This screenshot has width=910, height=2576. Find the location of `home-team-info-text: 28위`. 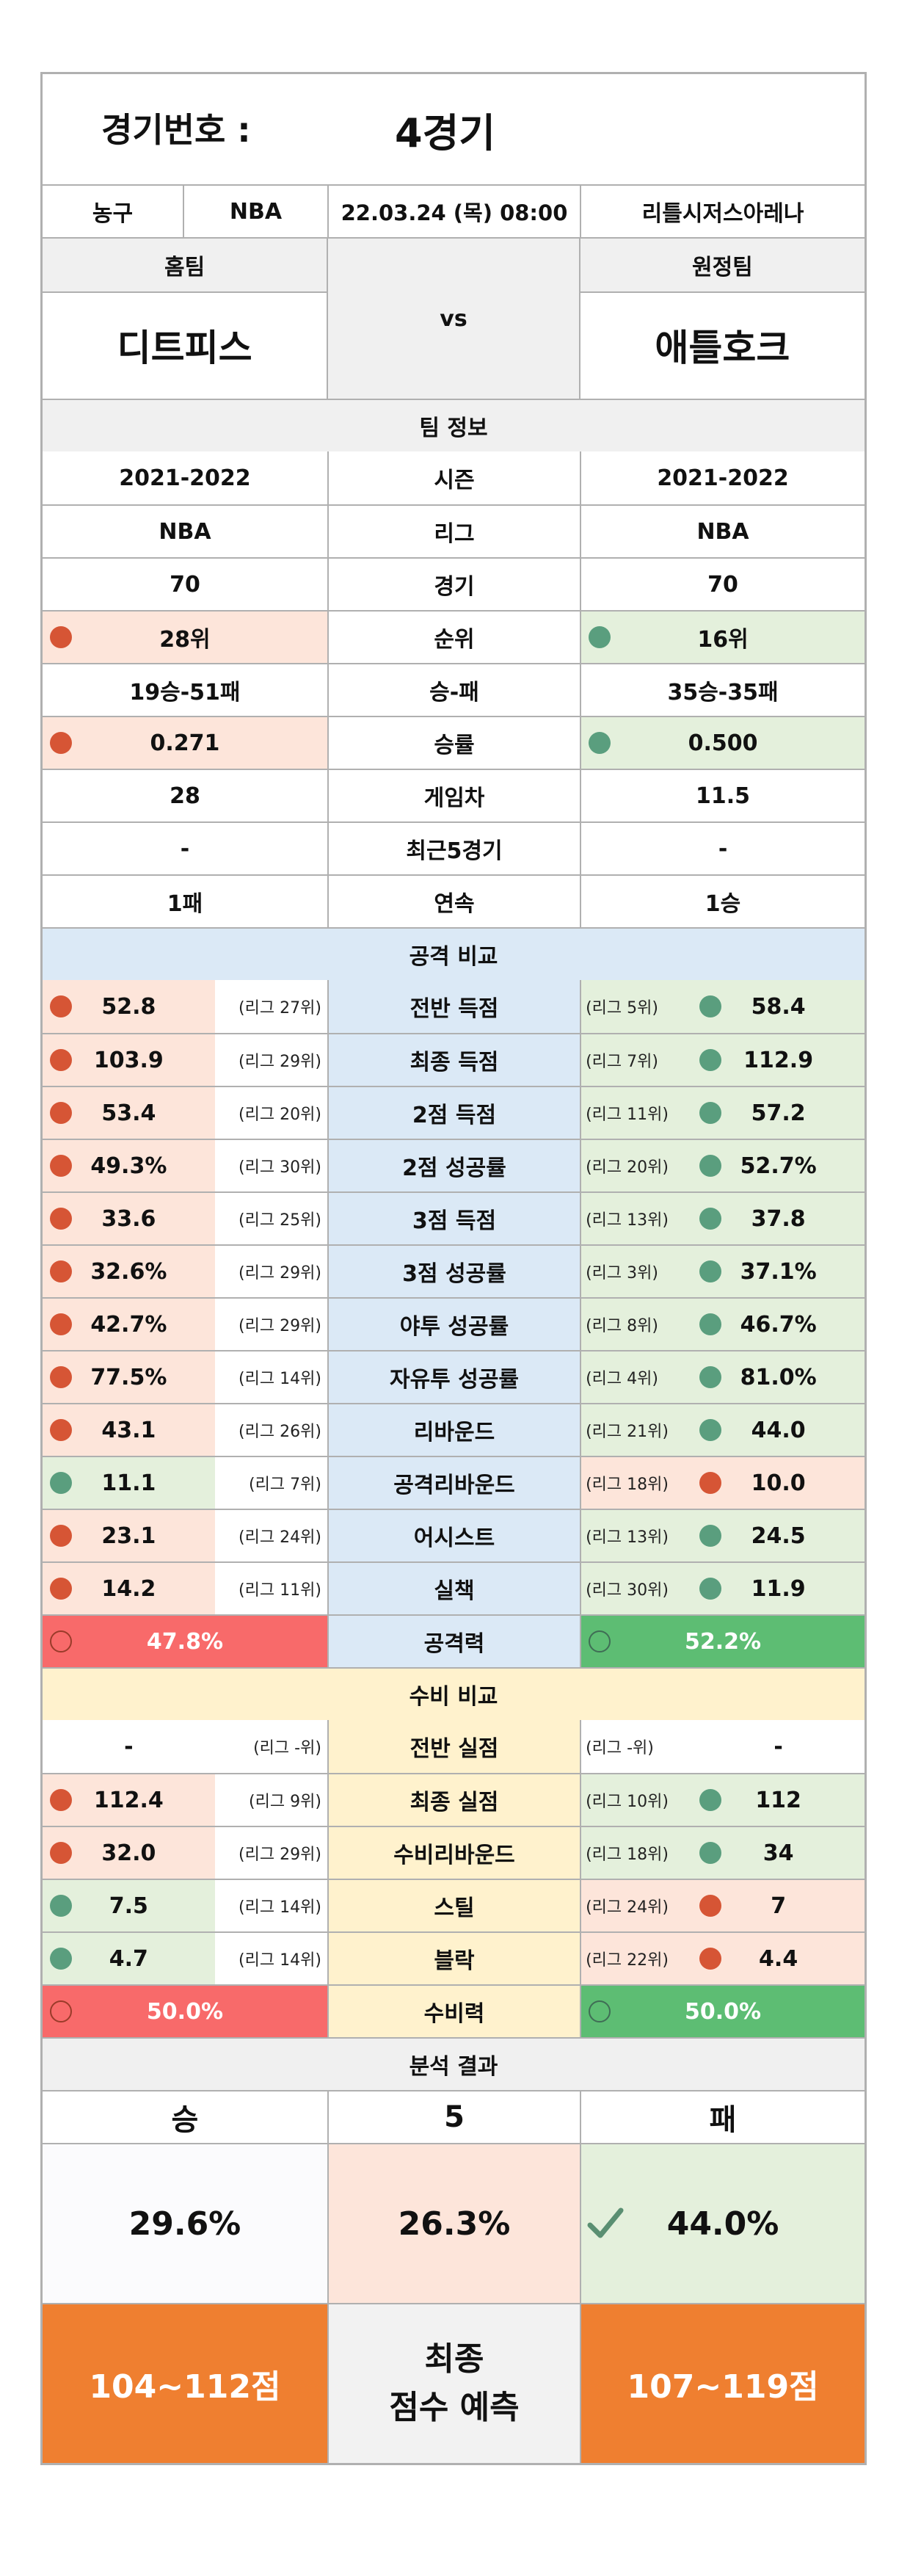

home-team-info-text: 28위 is located at coordinates (185, 640).